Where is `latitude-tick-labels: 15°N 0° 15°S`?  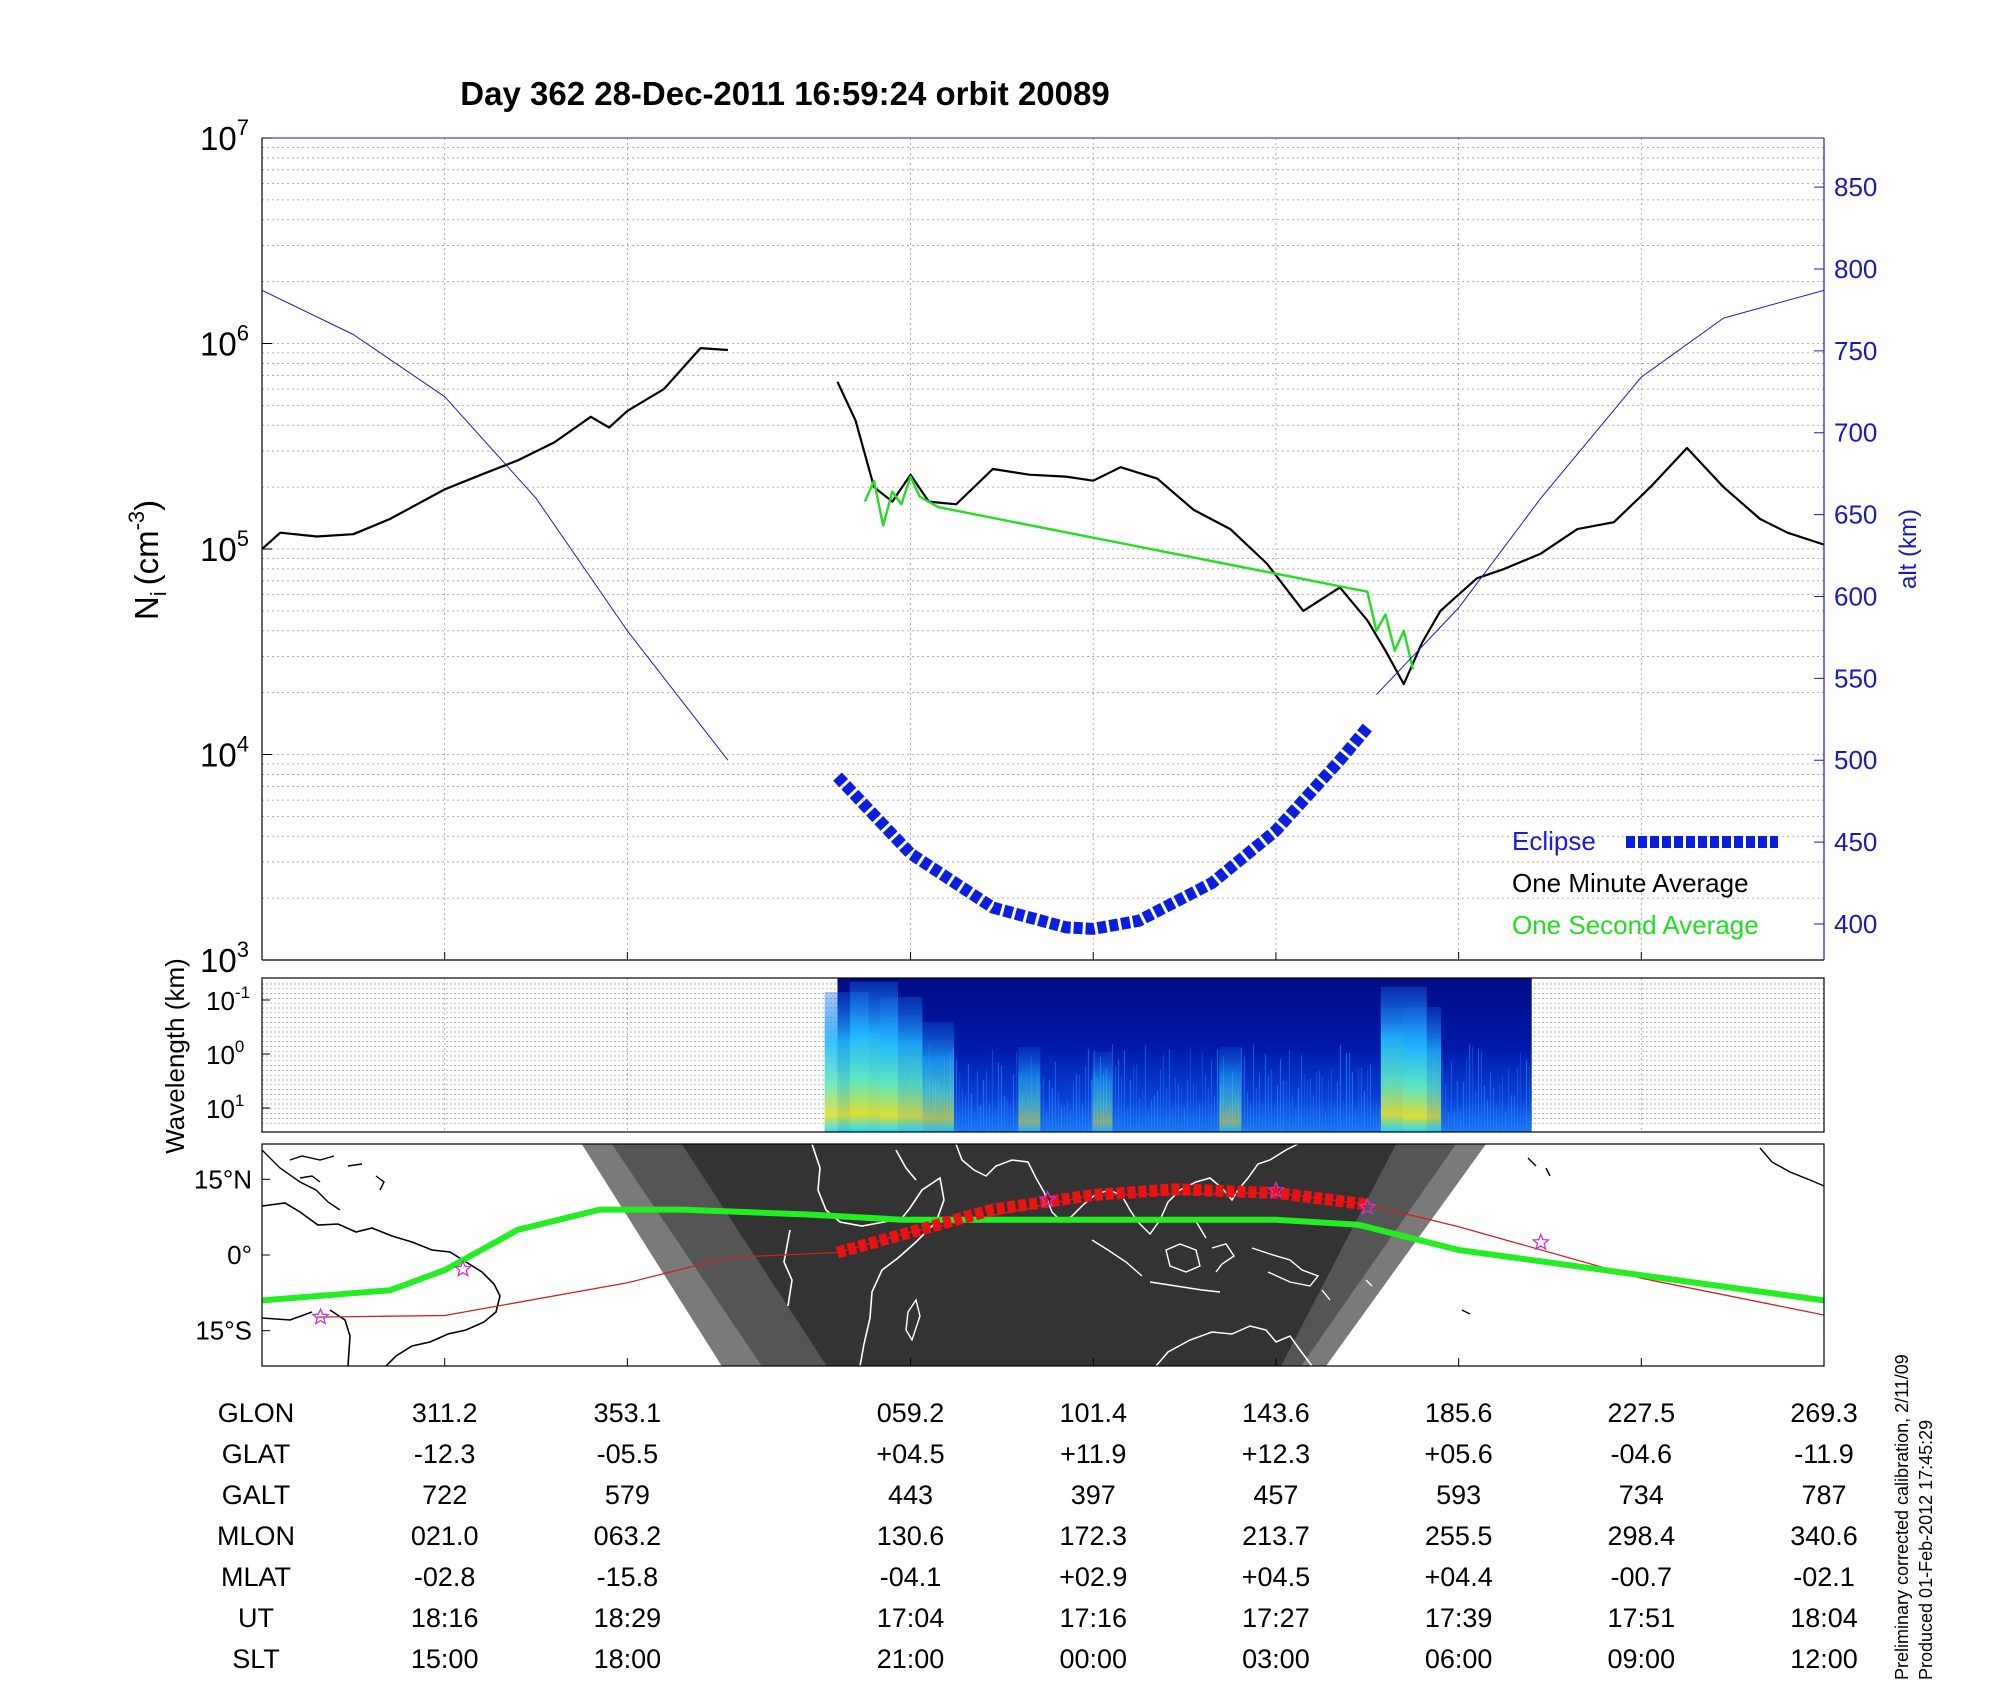
latitude-tick-labels: 15°N 0° 15°S is located at coordinates (1009, 1265).